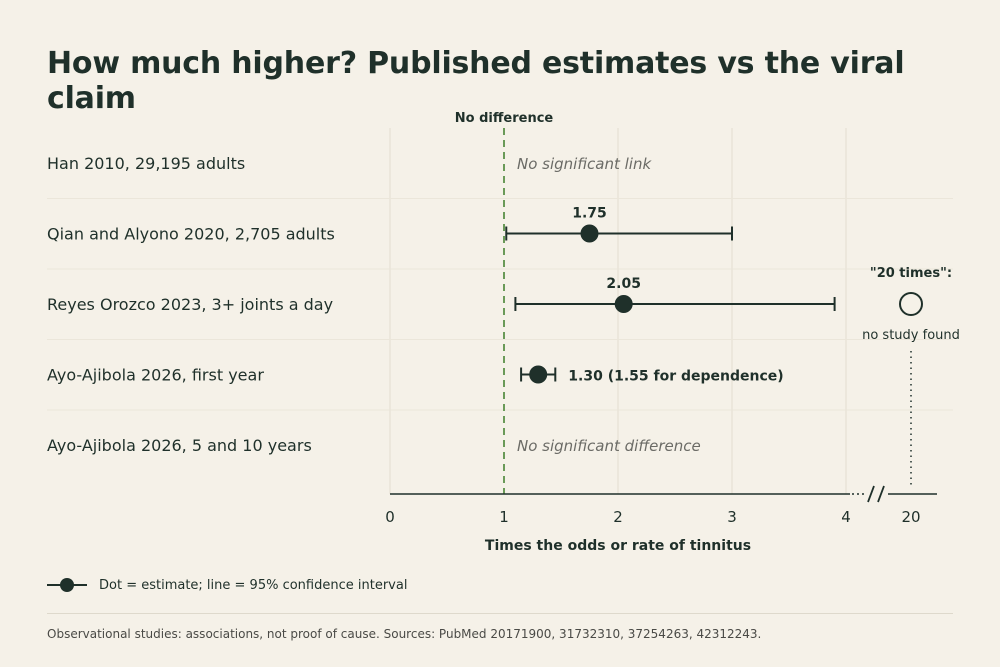 This screenshot has width=1000, height=667. Describe the element at coordinates (675, 377) in the screenshot. I see `estimate-value-label: 1.30 (1.55 for dependence)` at that location.